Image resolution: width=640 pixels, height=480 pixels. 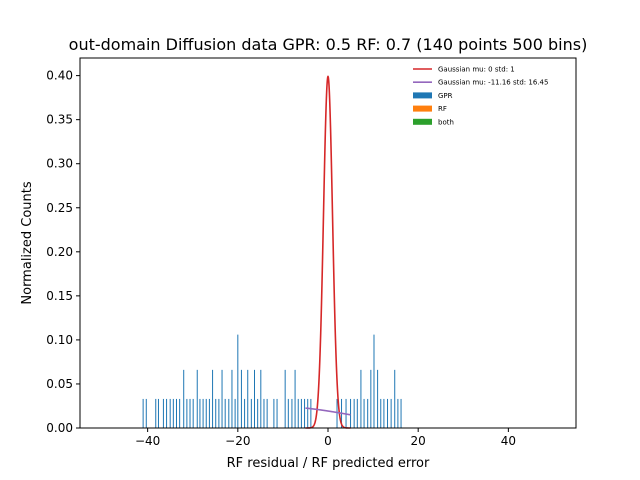 I want to click on legend-entry-label: Gaussian mu: -11.16 std: 16.45, so click(x=493, y=83).